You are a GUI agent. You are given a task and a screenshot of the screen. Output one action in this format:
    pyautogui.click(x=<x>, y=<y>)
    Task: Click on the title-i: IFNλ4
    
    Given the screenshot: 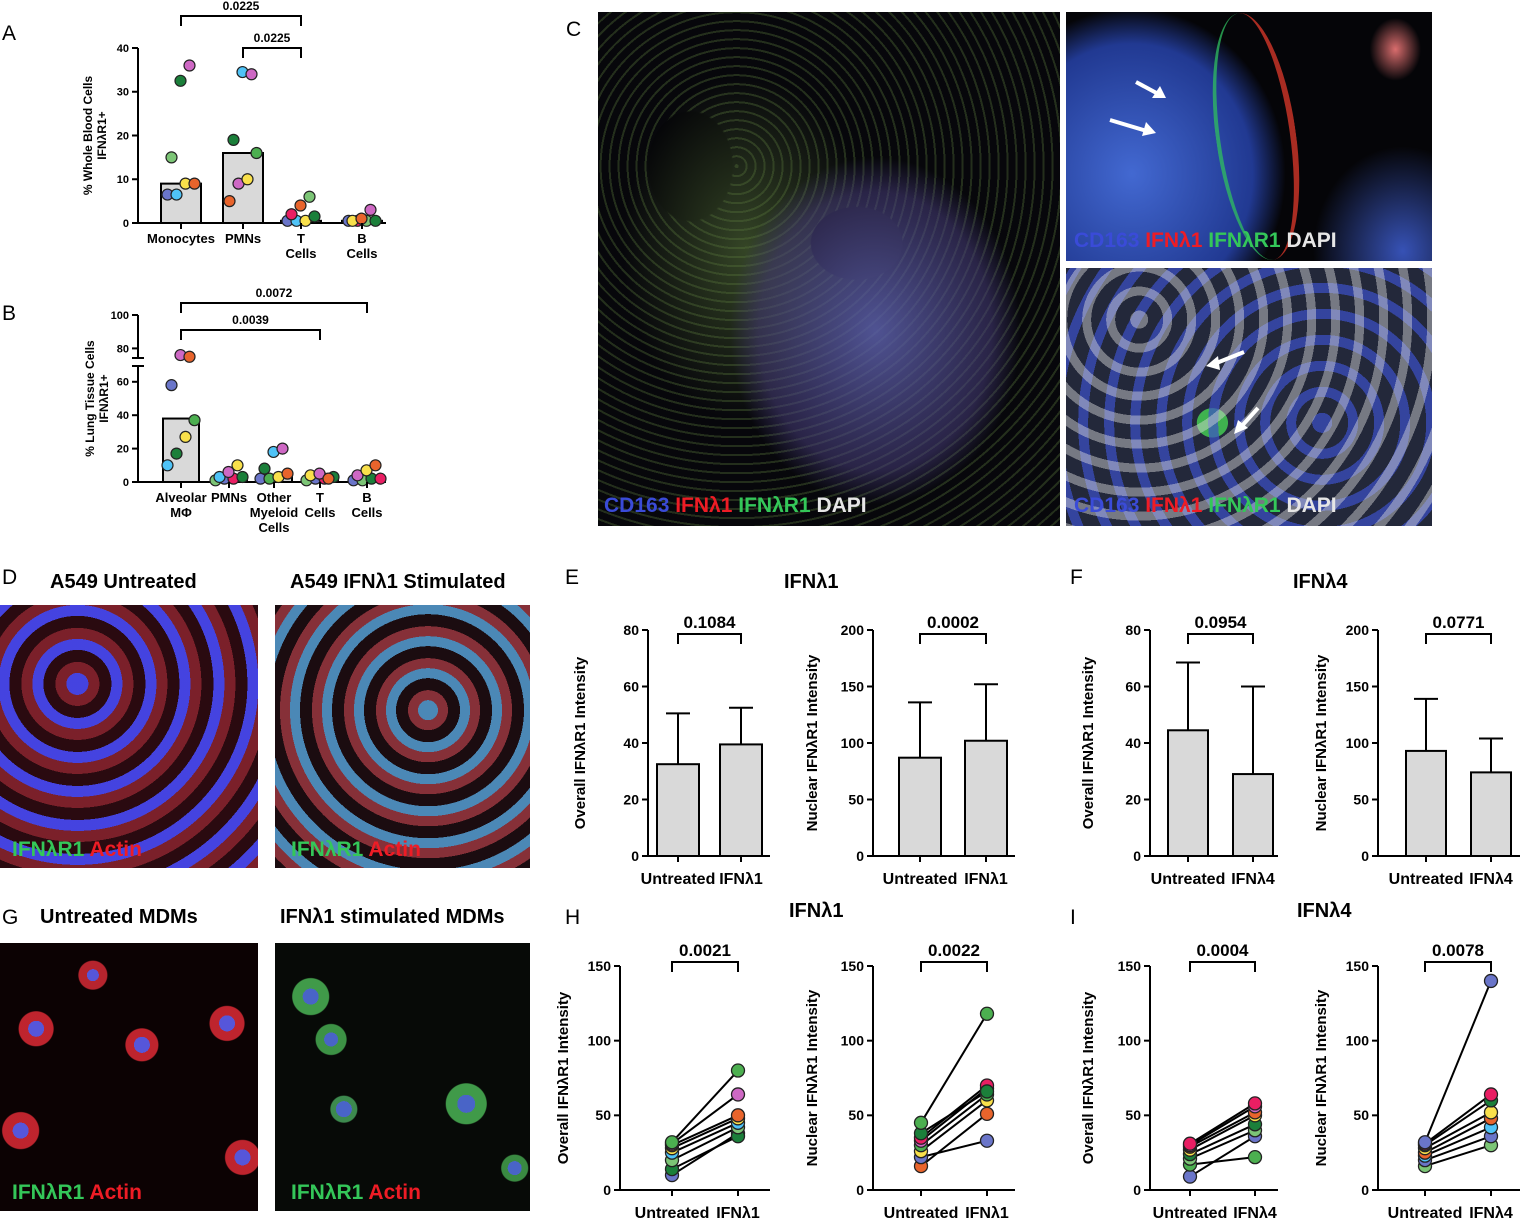 What is the action you would take?
    pyautogui.click(x=1324, y=911)
    